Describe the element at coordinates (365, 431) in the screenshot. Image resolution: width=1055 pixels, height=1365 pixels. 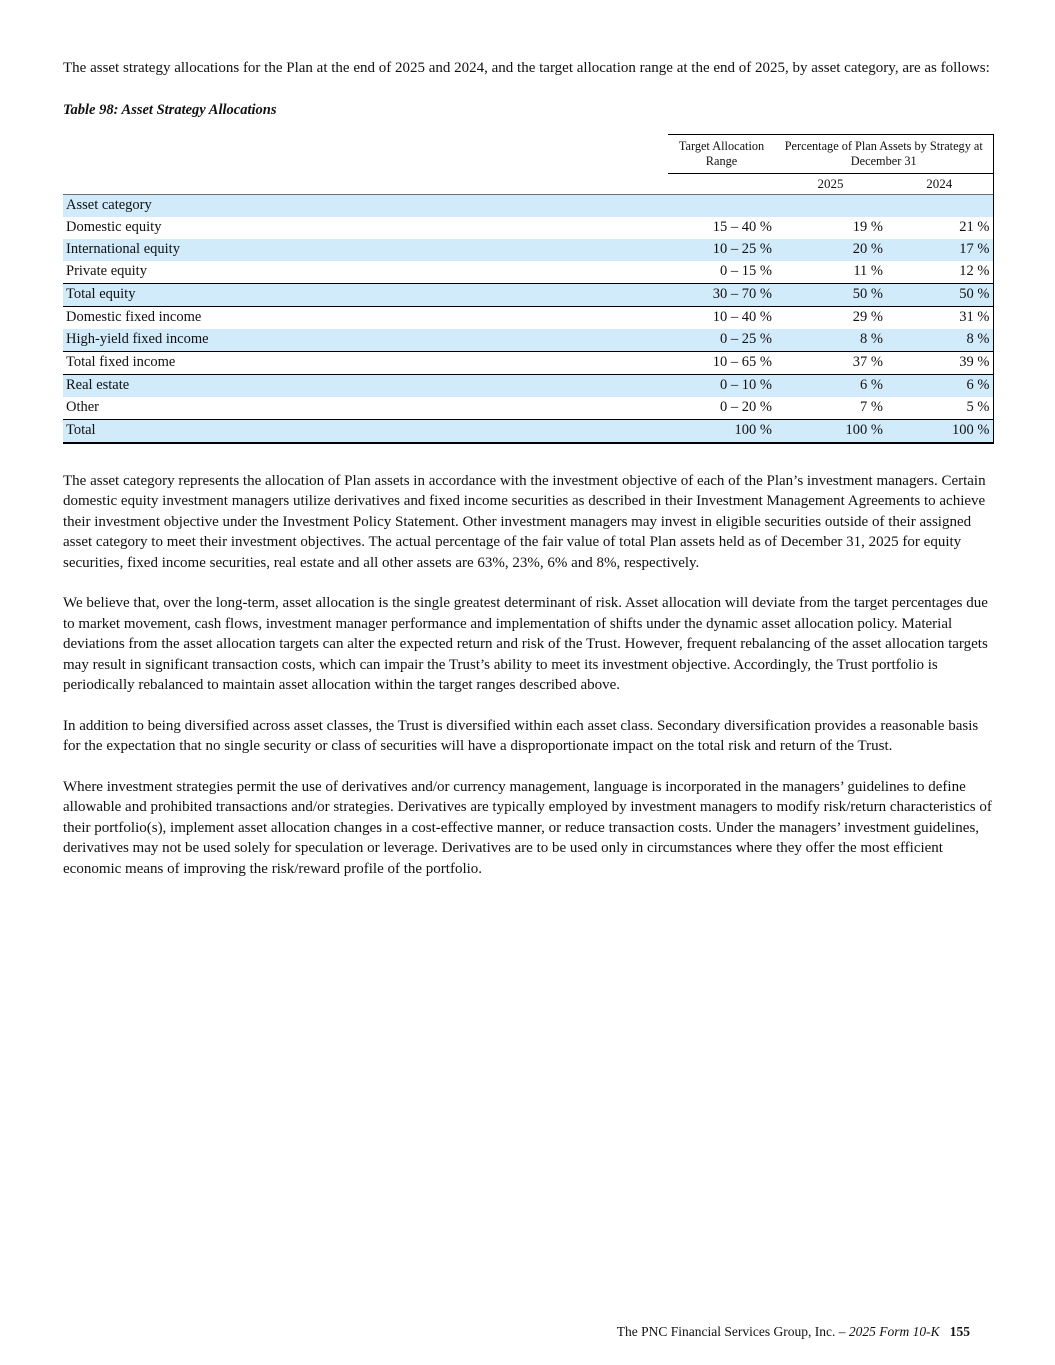
I see `row-label: Total` at that location.